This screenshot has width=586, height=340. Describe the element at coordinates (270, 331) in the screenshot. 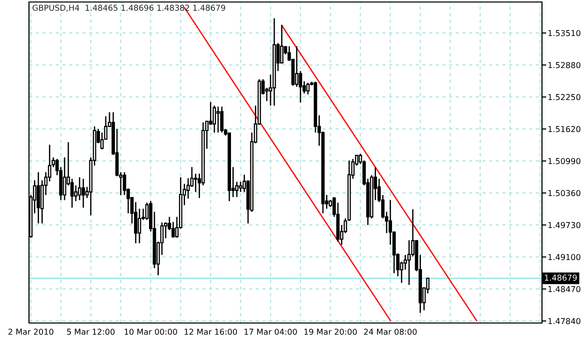

I see `x-tick-label: 17 Mar 04:00` at that location.